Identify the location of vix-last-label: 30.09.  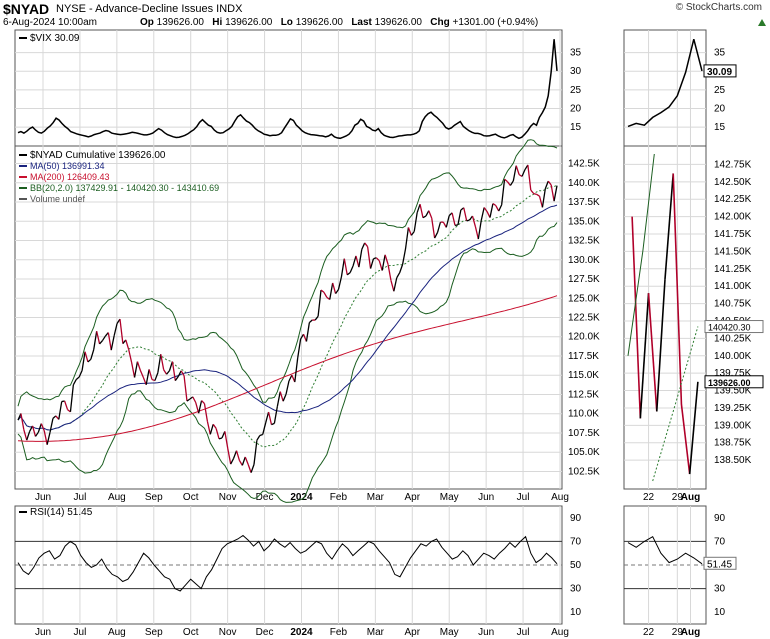
(719, 72).